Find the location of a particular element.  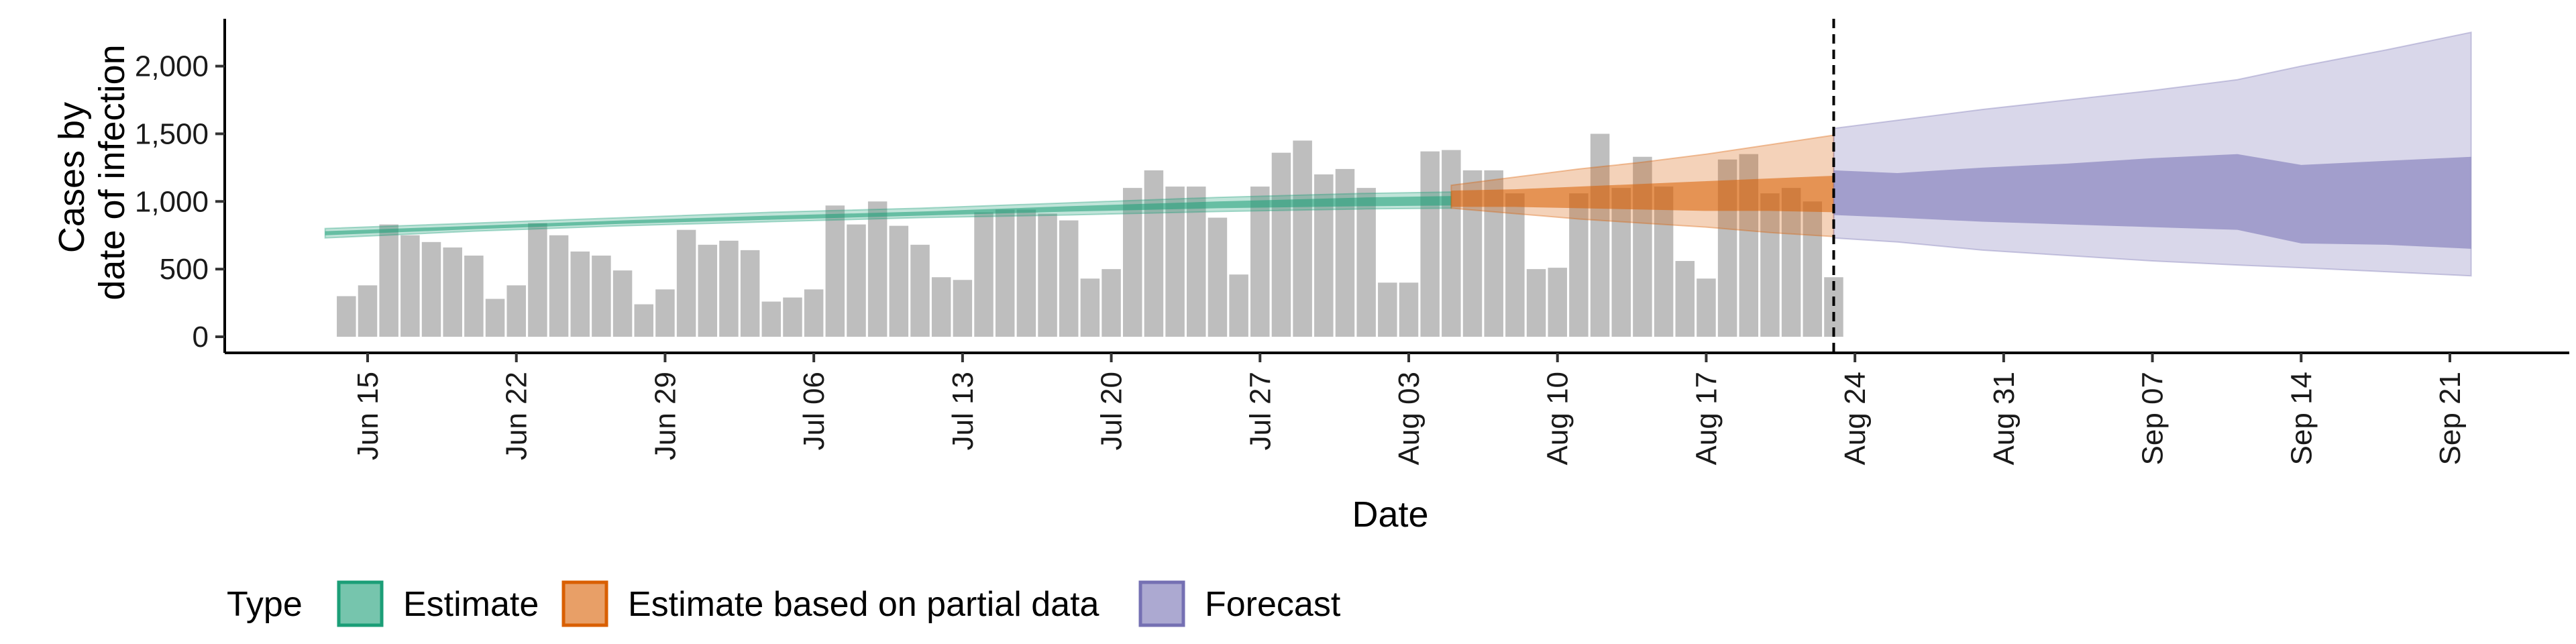

x-tick-label: Sep 21 is located at coordinates (2450, 418).